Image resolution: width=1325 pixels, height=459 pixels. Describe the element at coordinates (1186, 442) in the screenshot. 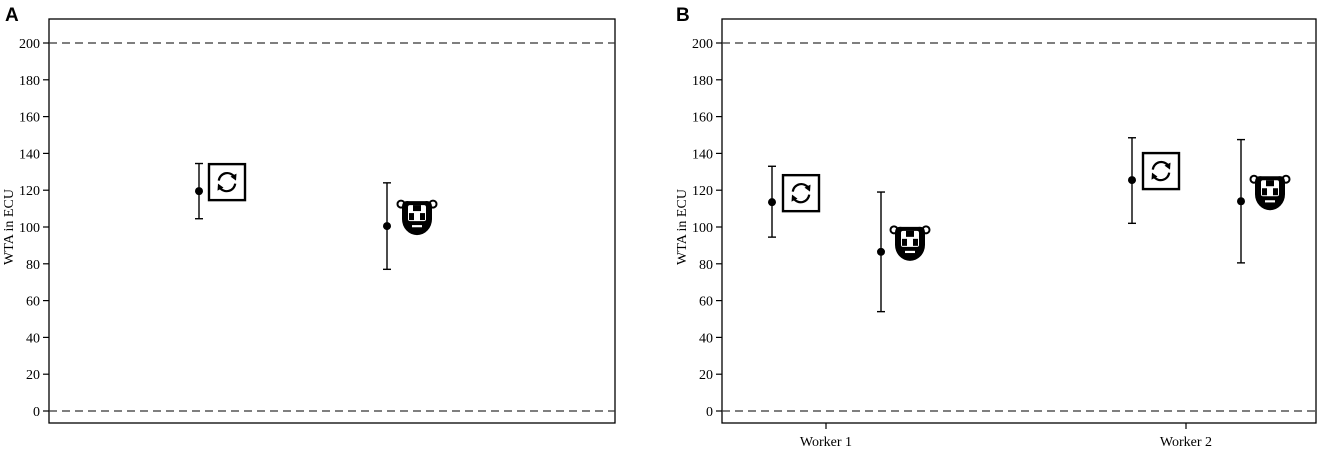

I see `x-tick-label: Worker 2` at that location.